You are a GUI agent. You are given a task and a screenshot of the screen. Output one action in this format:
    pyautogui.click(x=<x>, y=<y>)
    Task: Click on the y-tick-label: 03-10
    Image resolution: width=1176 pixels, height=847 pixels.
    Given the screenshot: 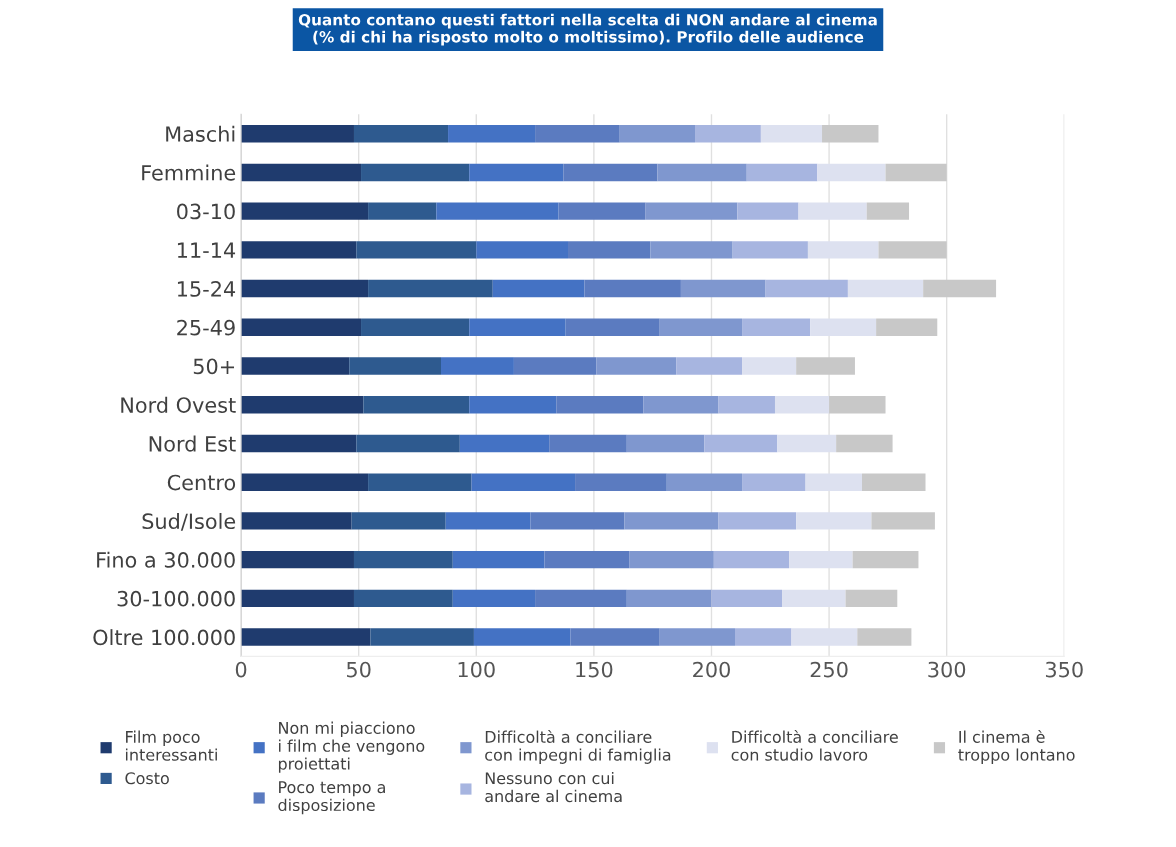 What is the action you would take?
    pyautogui.click(x=206, y=211)
    